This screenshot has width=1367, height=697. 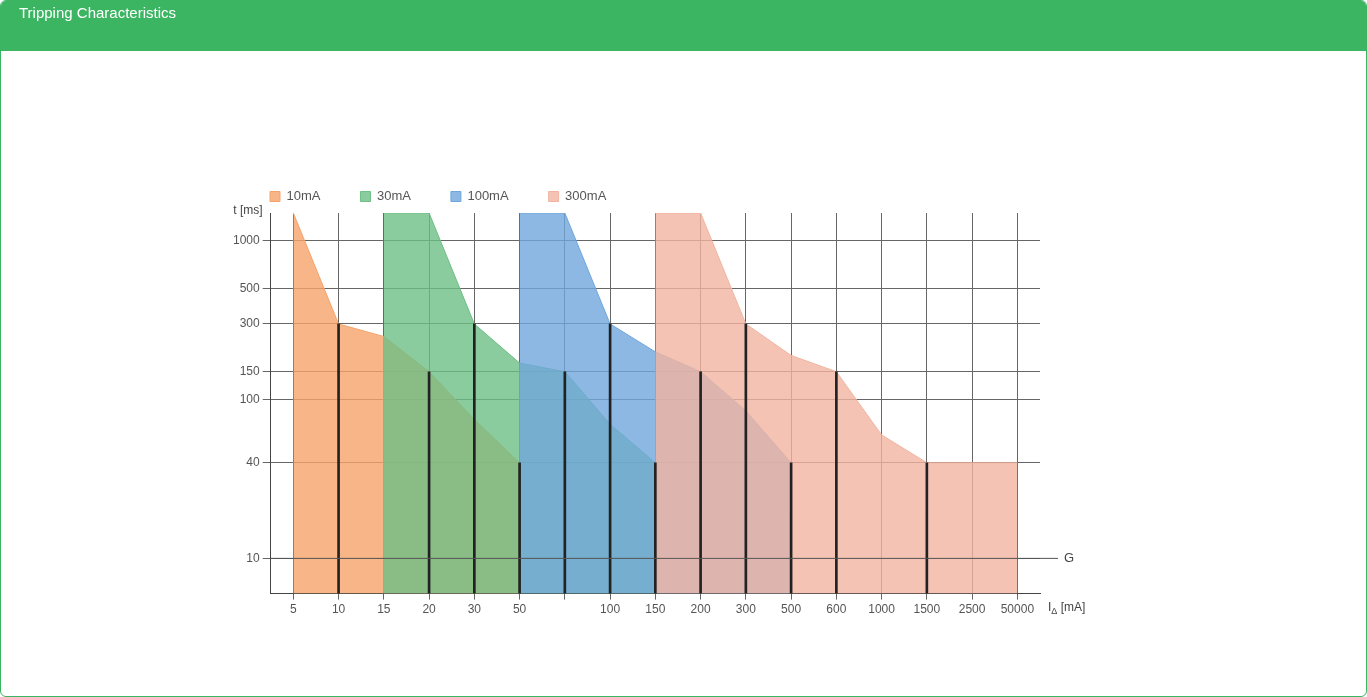 What do you see at coordinates (248, 210) in the screenshot?
I see `y-axis-title: t [ms]` at bounding box center [248, 210].